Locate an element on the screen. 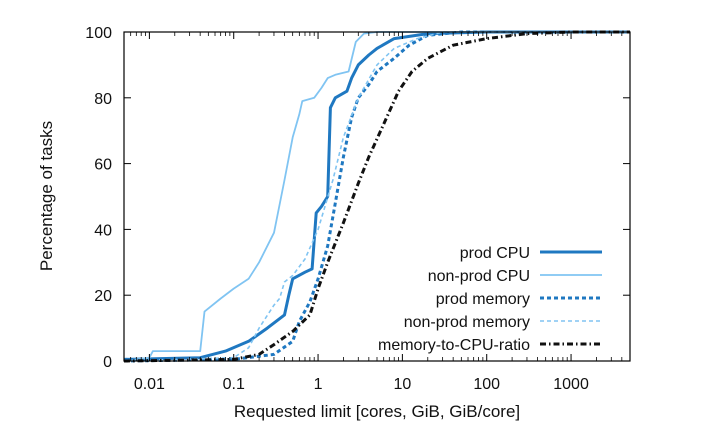 The height and width of the screenshot is (441, 708). legend-label-non-prod-memory: non-prod memory is located at coordinates (467, 322).